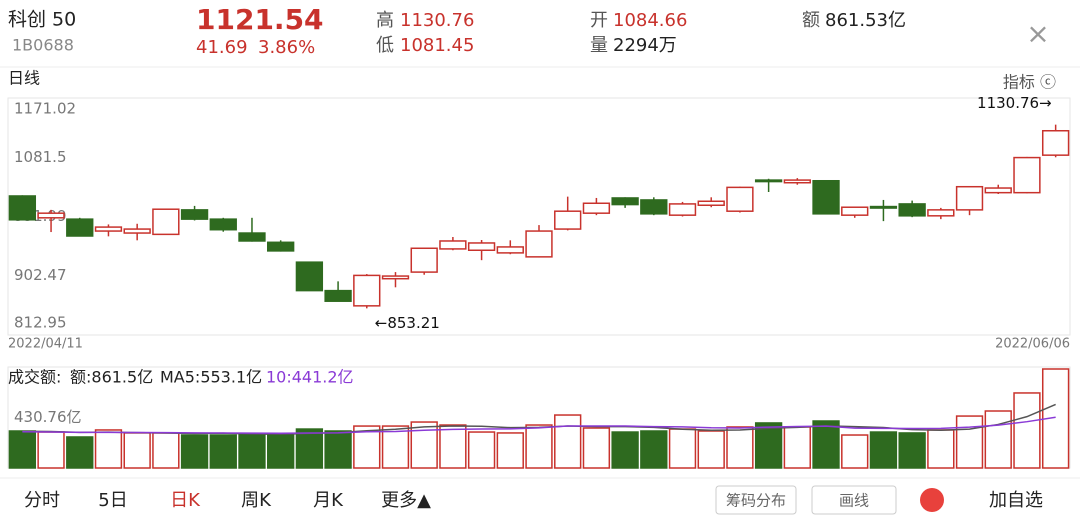  Describe the element at coordinates (1032, 344) in the screenshot. I see `x-tick-label: 2022/06/06` at that location.